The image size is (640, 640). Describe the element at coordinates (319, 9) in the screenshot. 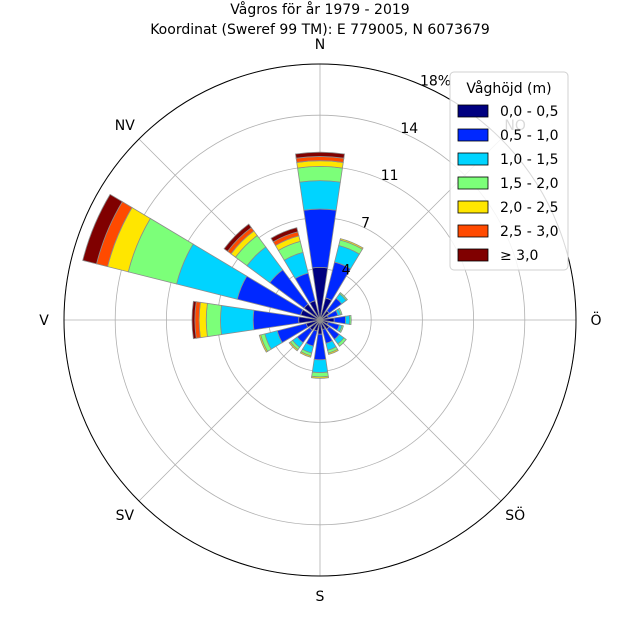

I see `chart-title: Vågros för år 1979 - 2019` at that location.